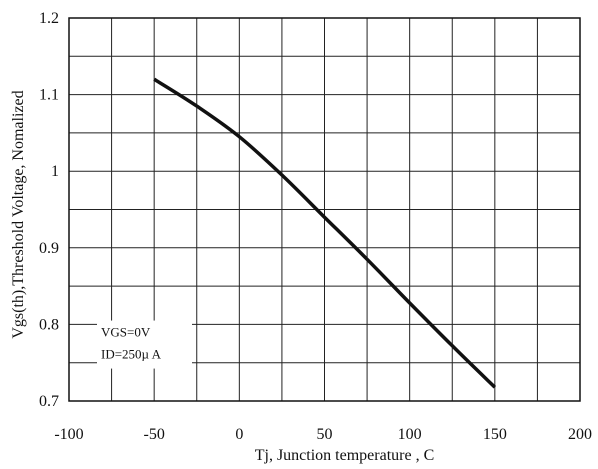 The width and height of the screenshot is (598, 469). Describe the element at coordinates (55, 171) in the screenshot. I see `y-tick-label: 1` at that location.